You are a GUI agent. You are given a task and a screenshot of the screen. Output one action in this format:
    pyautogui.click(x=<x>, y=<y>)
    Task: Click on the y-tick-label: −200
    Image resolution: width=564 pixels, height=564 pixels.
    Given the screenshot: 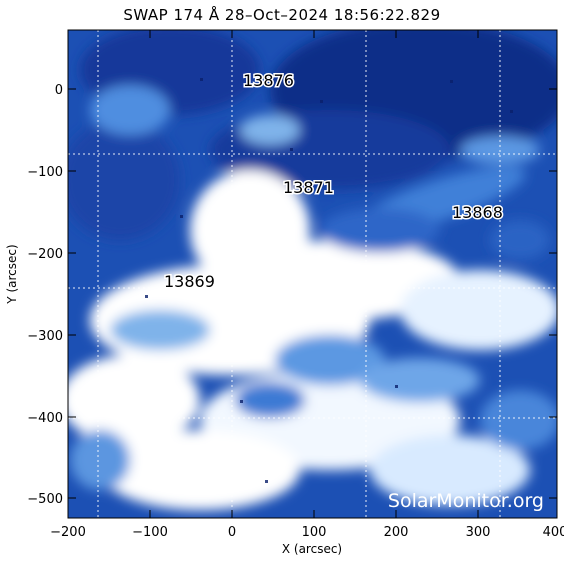 What is the action you would take?
    pyautogui.click(x=45, y=254)
    